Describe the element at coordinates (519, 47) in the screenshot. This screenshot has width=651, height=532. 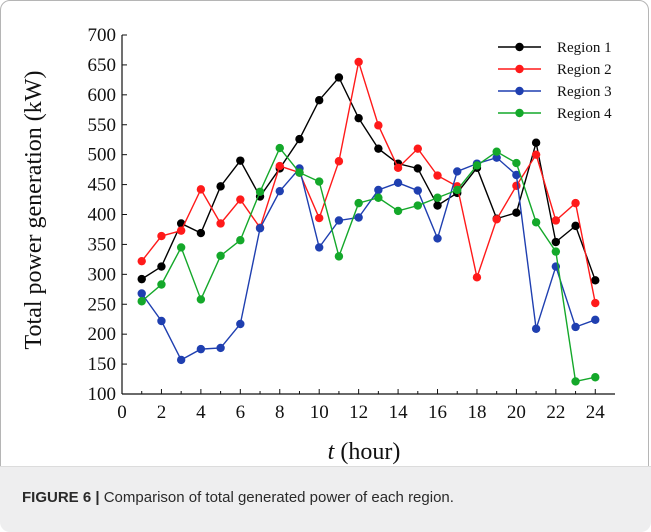
I see `legend-marker` at that location.